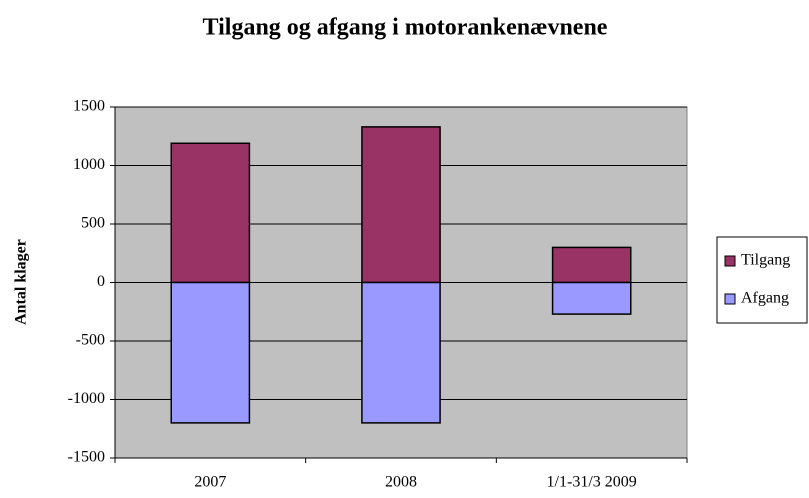 This screenshot has width=809, height=498. Describe the element at coordinates (86, 457) in the screenshot. I see `y-tick-label: -1500` at that location.